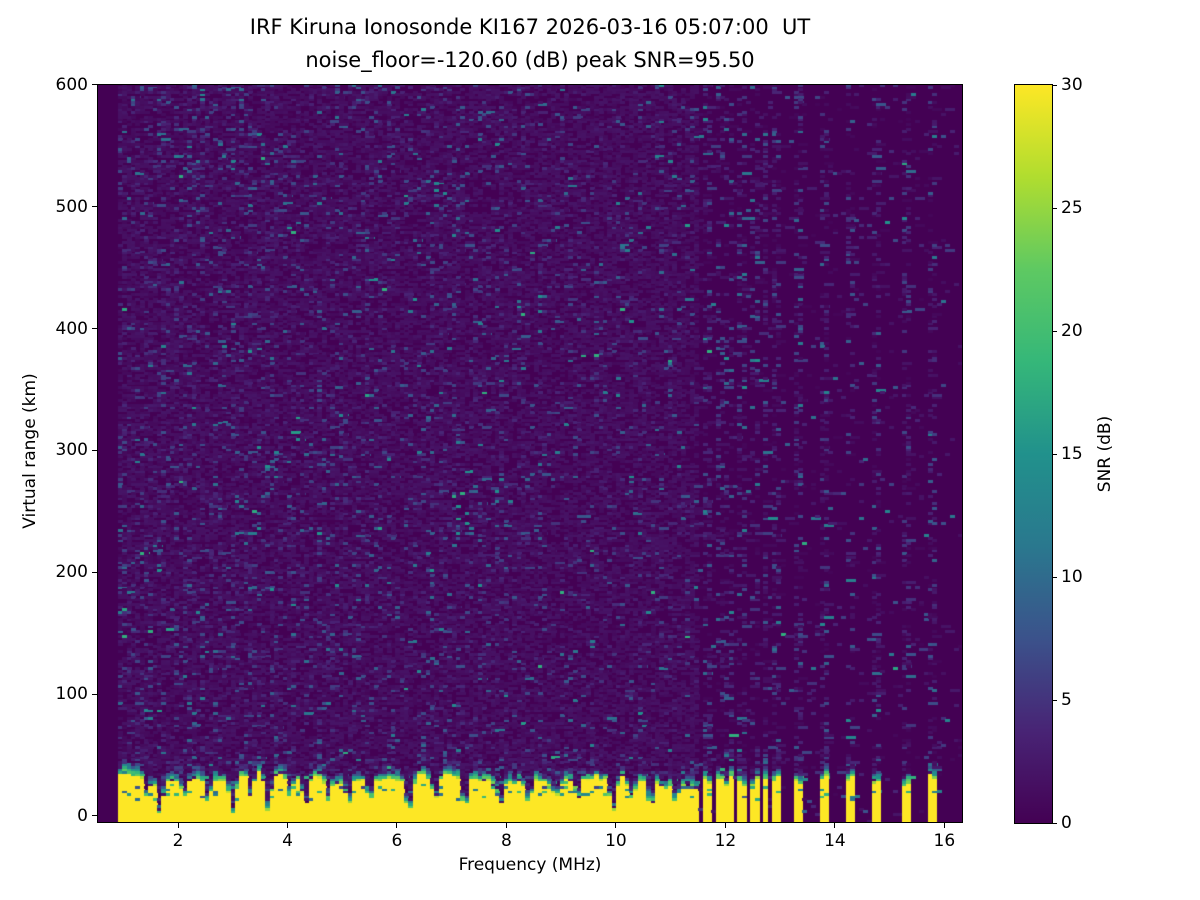 The height and width of the screenshot is (900, 1200). I want to click on x-tick-label: 12, so click(725, 841).